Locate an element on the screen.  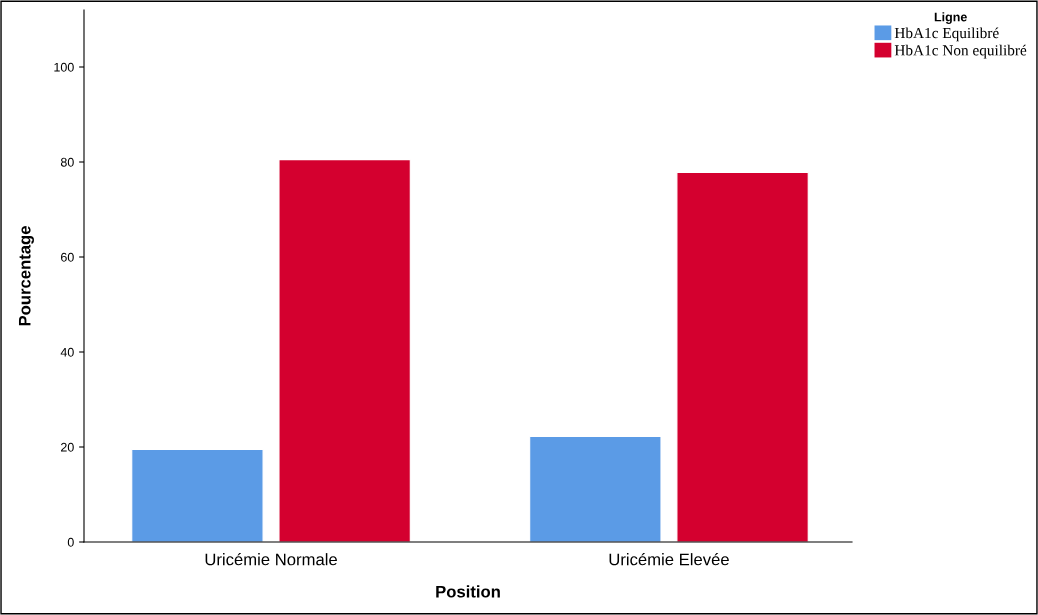
legend-label: HbA1c Non equilibré is located at coordinates (960, 51).